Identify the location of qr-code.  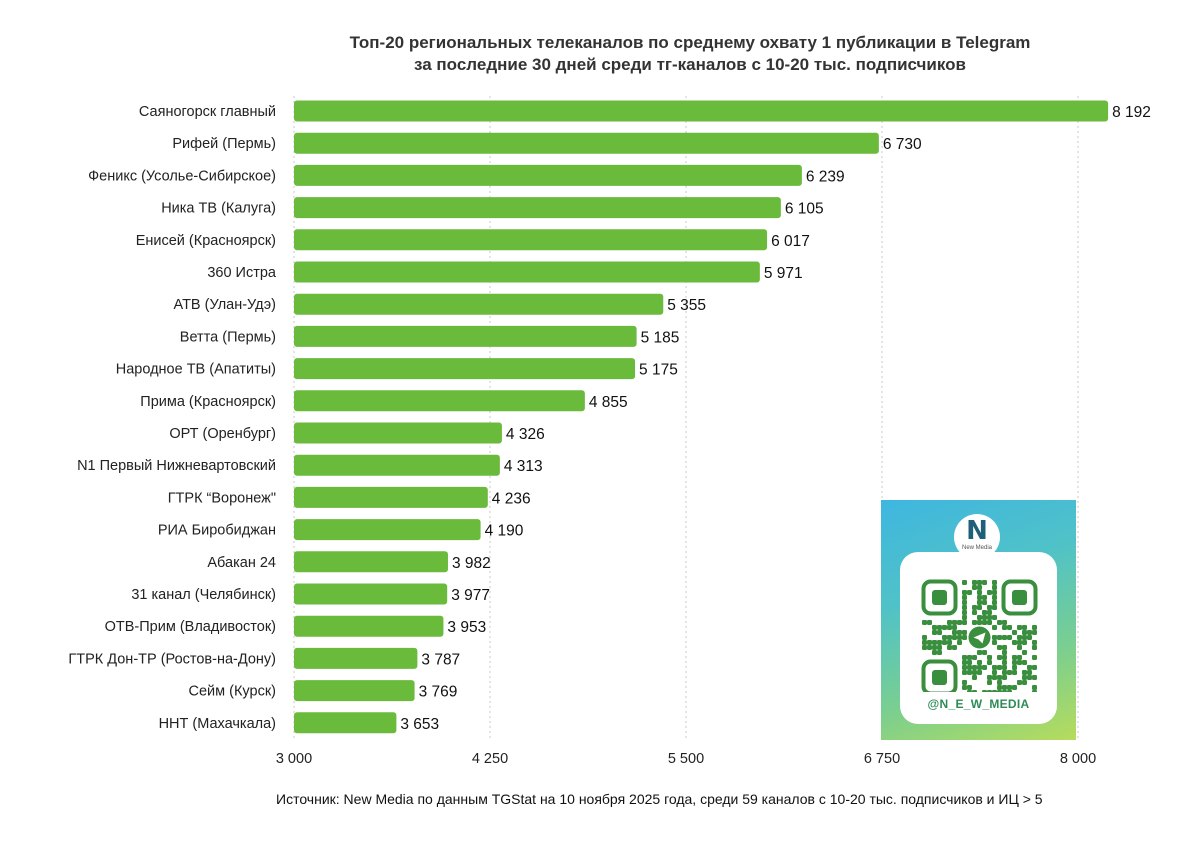
(978, 624).